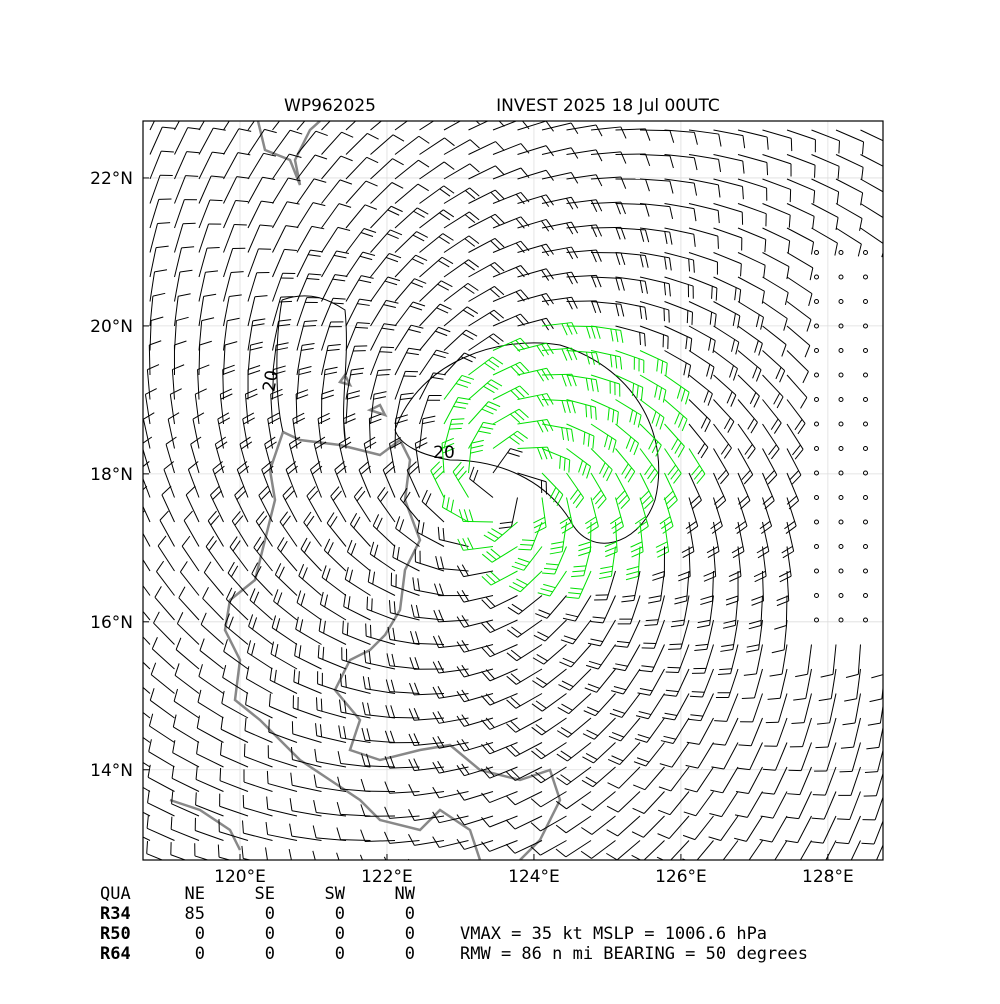 The width and height of the screenshot is (1000, 1004). What do you see at coordinates (195, 914) in the screenshot?
I see `table-cell: 85` at bounding box center [195, 914].